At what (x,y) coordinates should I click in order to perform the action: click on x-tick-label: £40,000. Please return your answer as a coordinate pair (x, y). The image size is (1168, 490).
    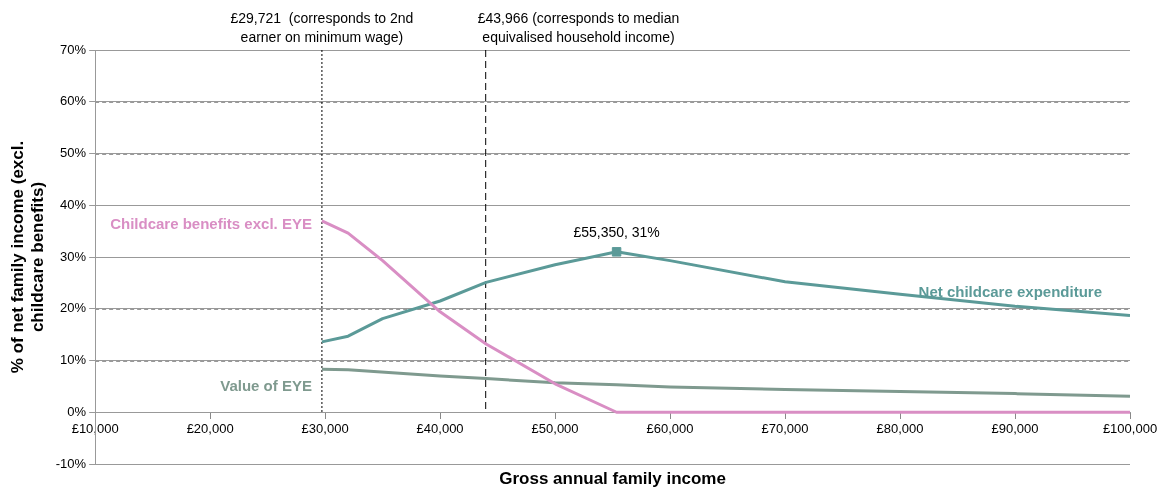
    Looking at the image, I should click on (440, 428).